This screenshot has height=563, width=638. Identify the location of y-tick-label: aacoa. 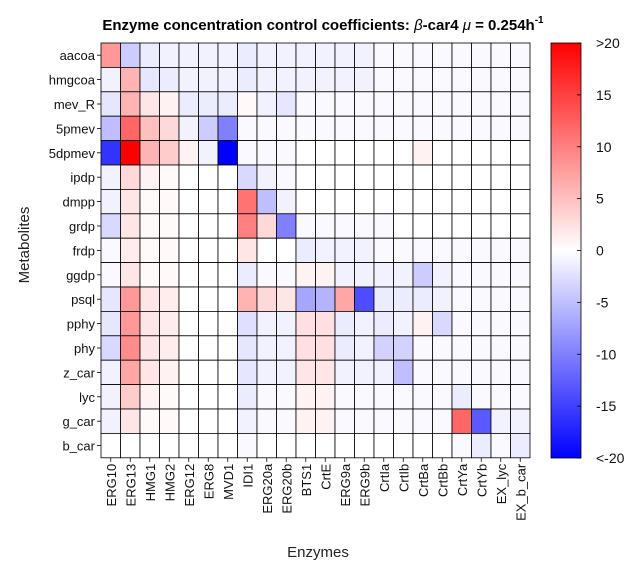
(78, 55).